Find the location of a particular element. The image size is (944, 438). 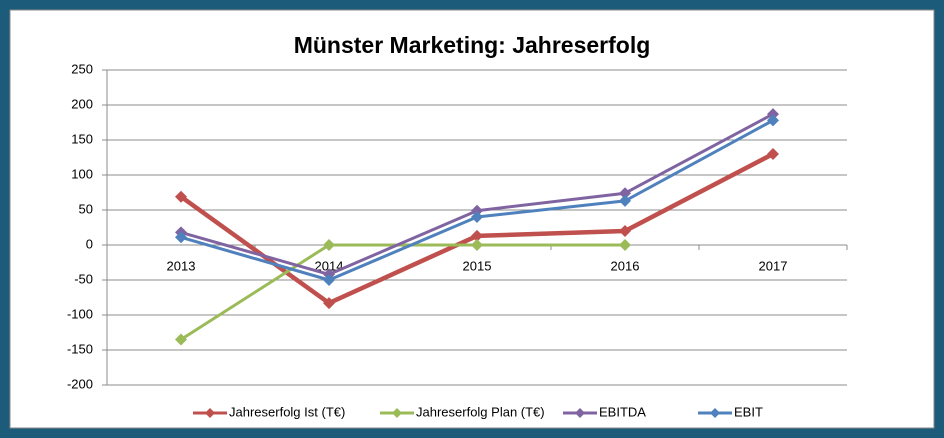

x-tick-label: 2015 is located at coordinates (477, 265).